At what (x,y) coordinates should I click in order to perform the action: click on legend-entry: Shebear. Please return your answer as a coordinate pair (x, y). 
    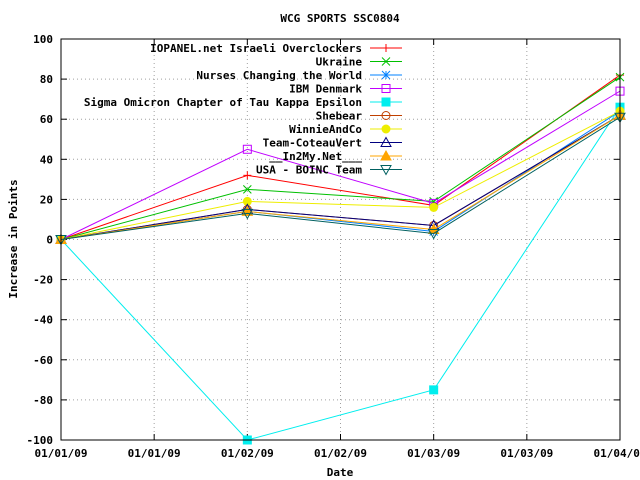
    Looking at the image, I should click on (359, 116).